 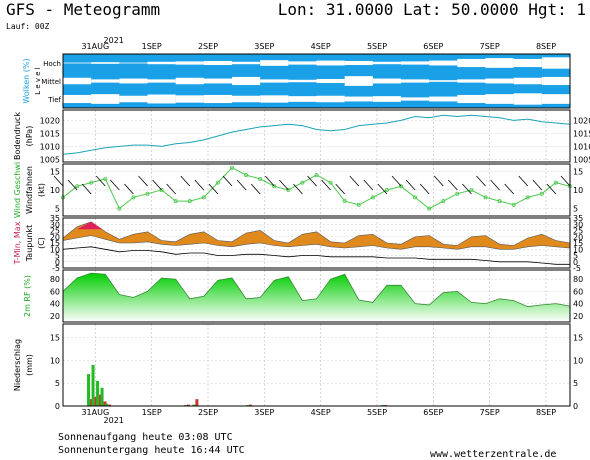 What do you see at coordinates (55, 304) in the screenshot?
I see `y-tick-label: 40` at bounding box center [55, 304].